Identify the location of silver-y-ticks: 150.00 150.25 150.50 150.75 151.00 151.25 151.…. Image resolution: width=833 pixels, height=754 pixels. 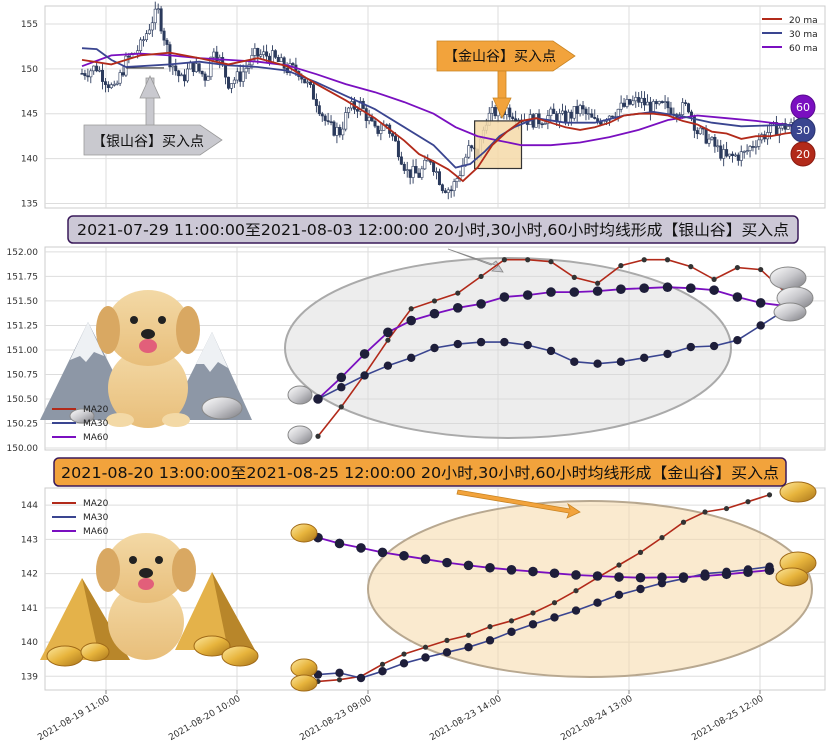
(23, 351).